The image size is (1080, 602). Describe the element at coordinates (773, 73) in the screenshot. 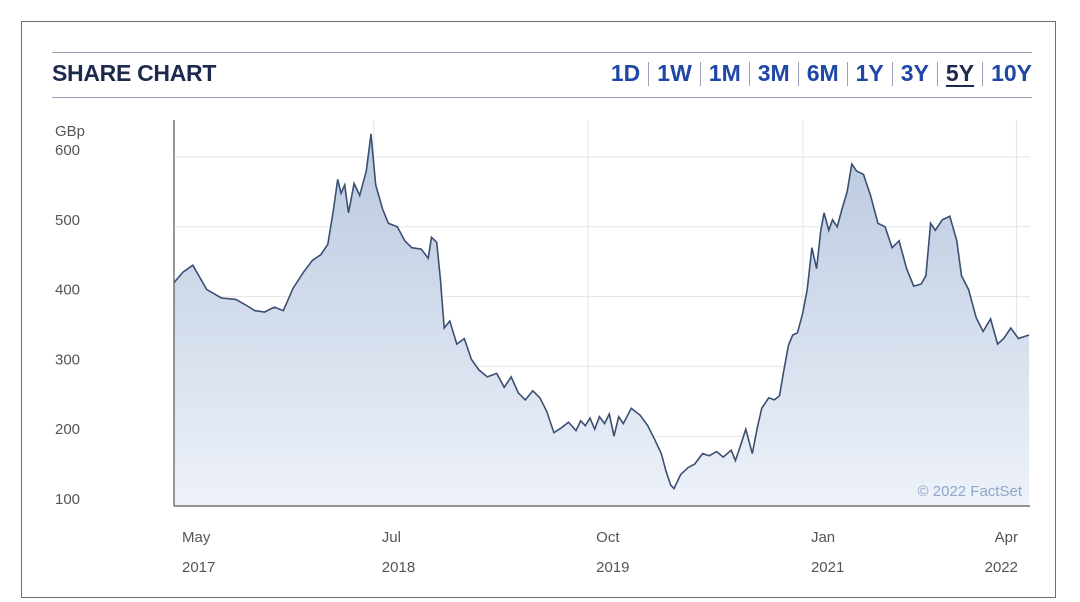

I see `range-3m-link: 3M` at that location.